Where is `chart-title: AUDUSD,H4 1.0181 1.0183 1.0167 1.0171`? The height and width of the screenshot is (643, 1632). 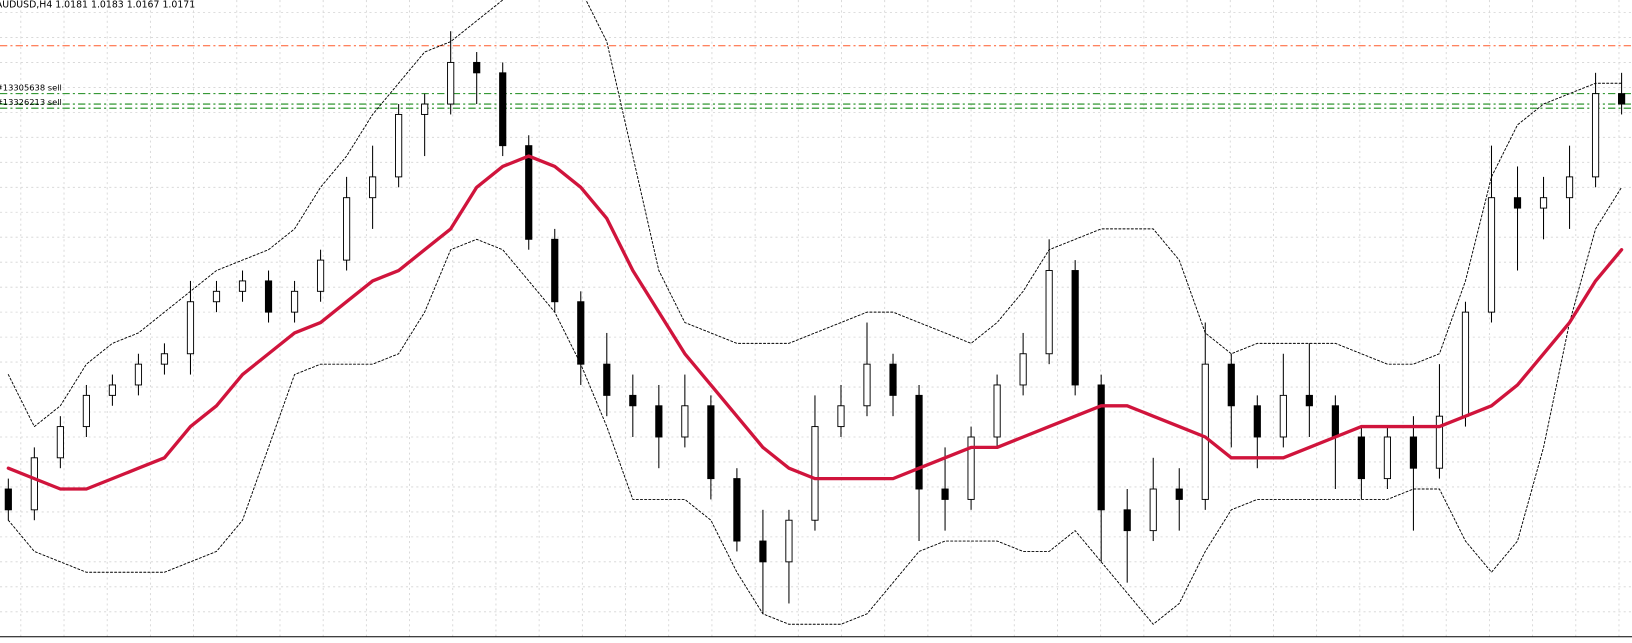
chart-title: AUDUSD,H4 1.0181 1.0183 1.0167 1.0171 is located at coordinates (97, 5).